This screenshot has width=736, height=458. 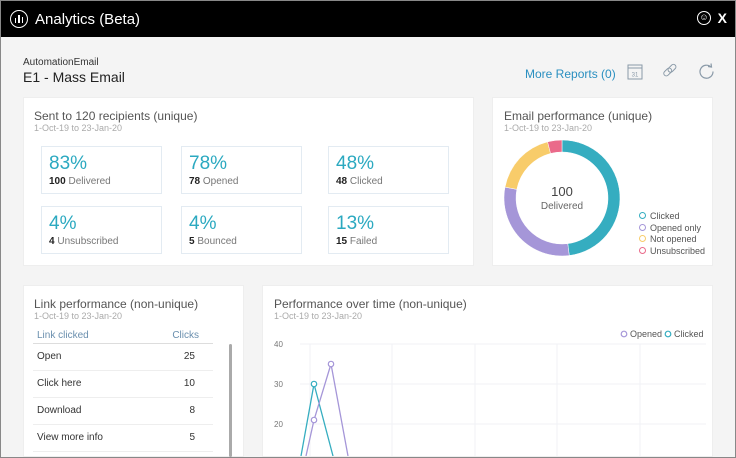 What do you see at coordinates (555, 147) in the screenshot?
I see `slice-unsubscribed` at bounding box center [555, 147].